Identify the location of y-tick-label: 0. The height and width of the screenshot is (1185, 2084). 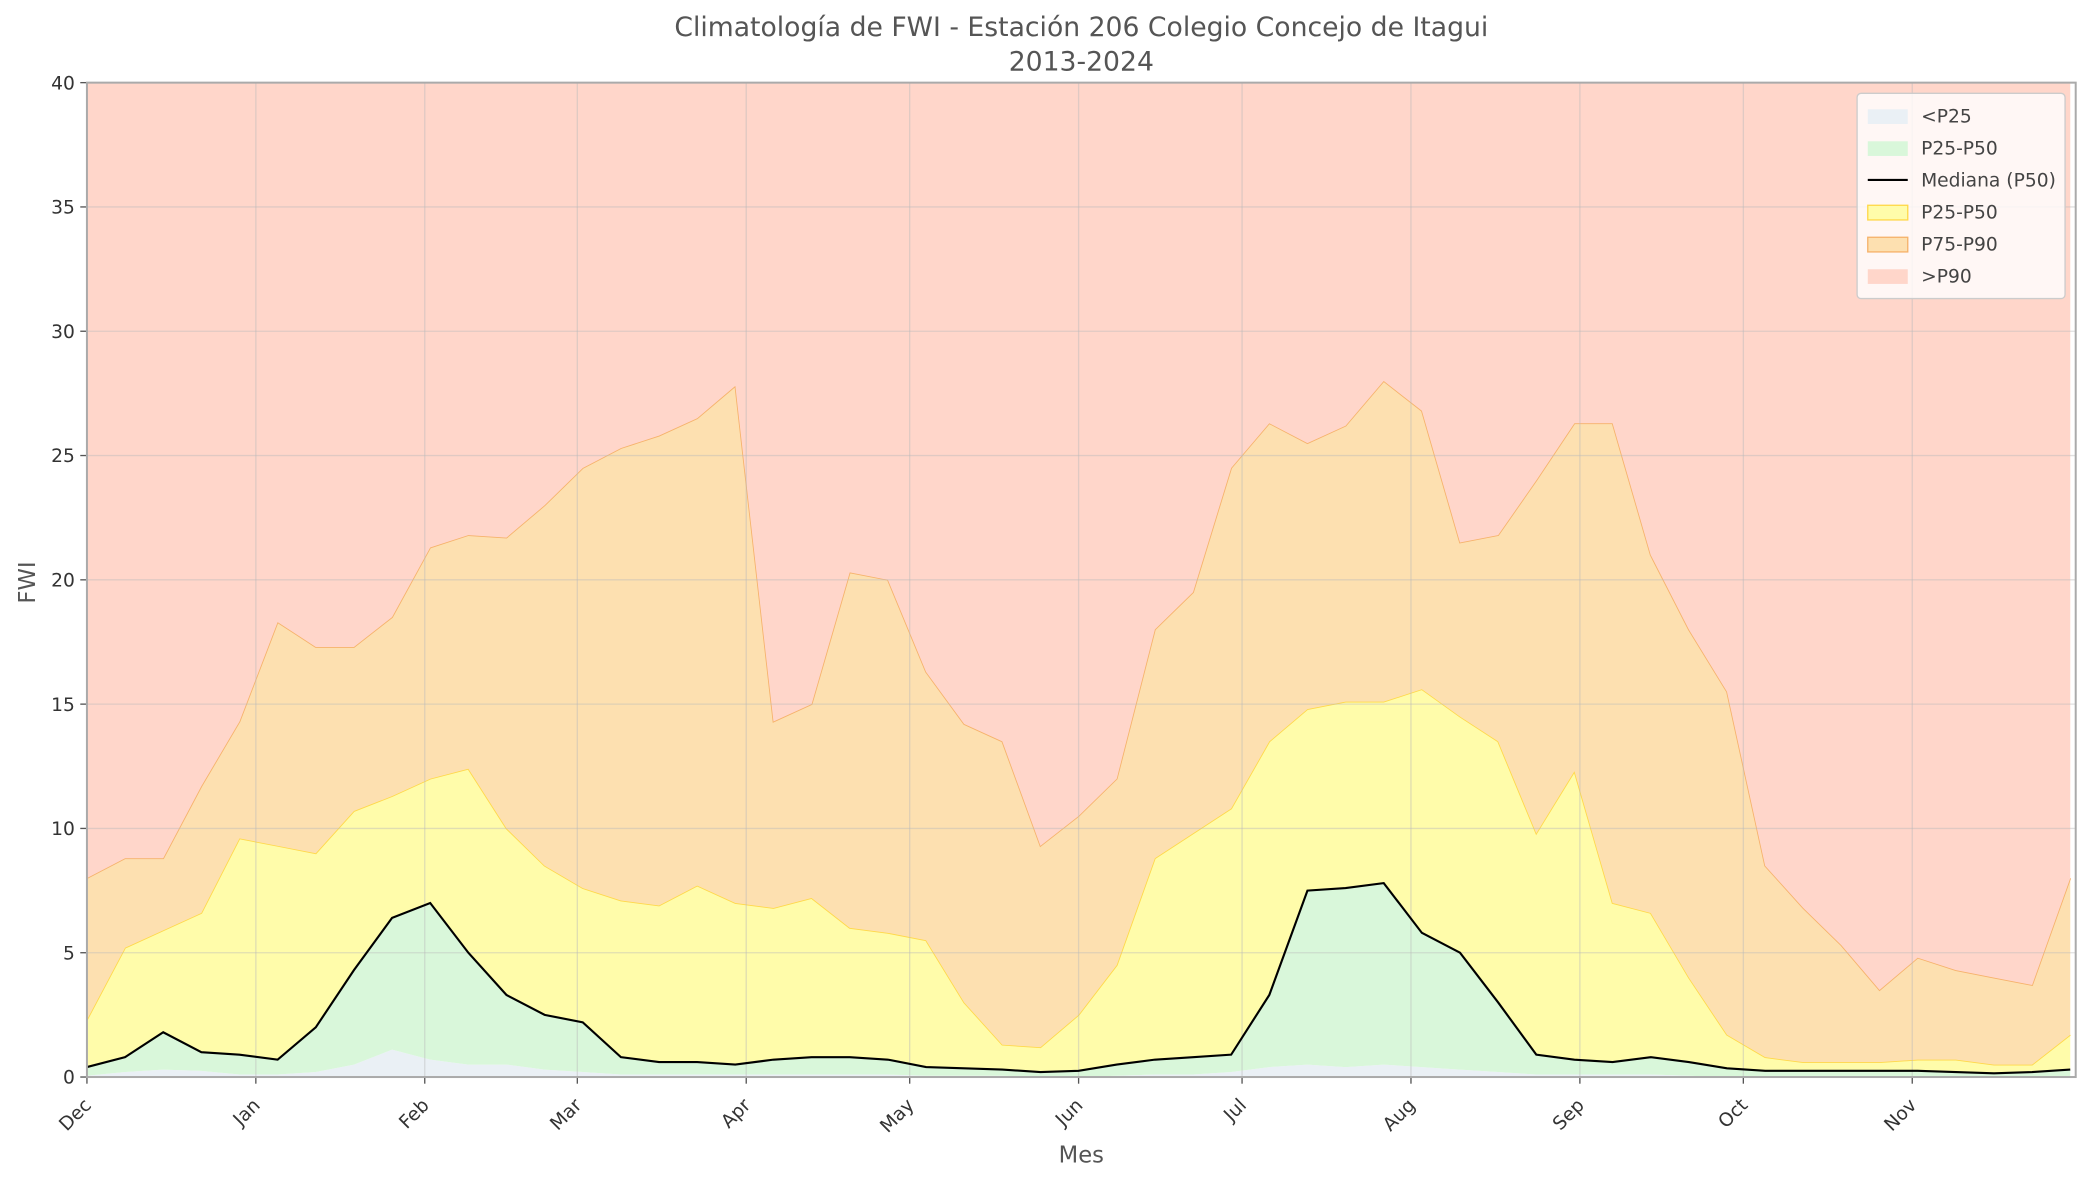
(69, 1078).